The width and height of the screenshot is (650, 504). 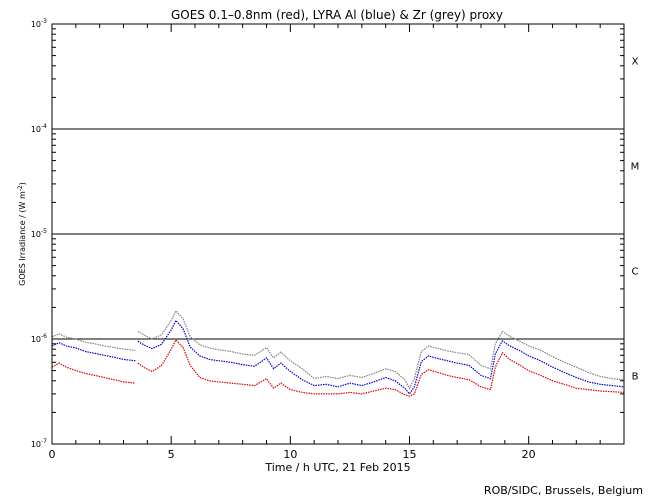 What do you see at coordinates (290, 454) in the screenshot?
I see `x-tick-label: 10` at bounding box center [290, 454].